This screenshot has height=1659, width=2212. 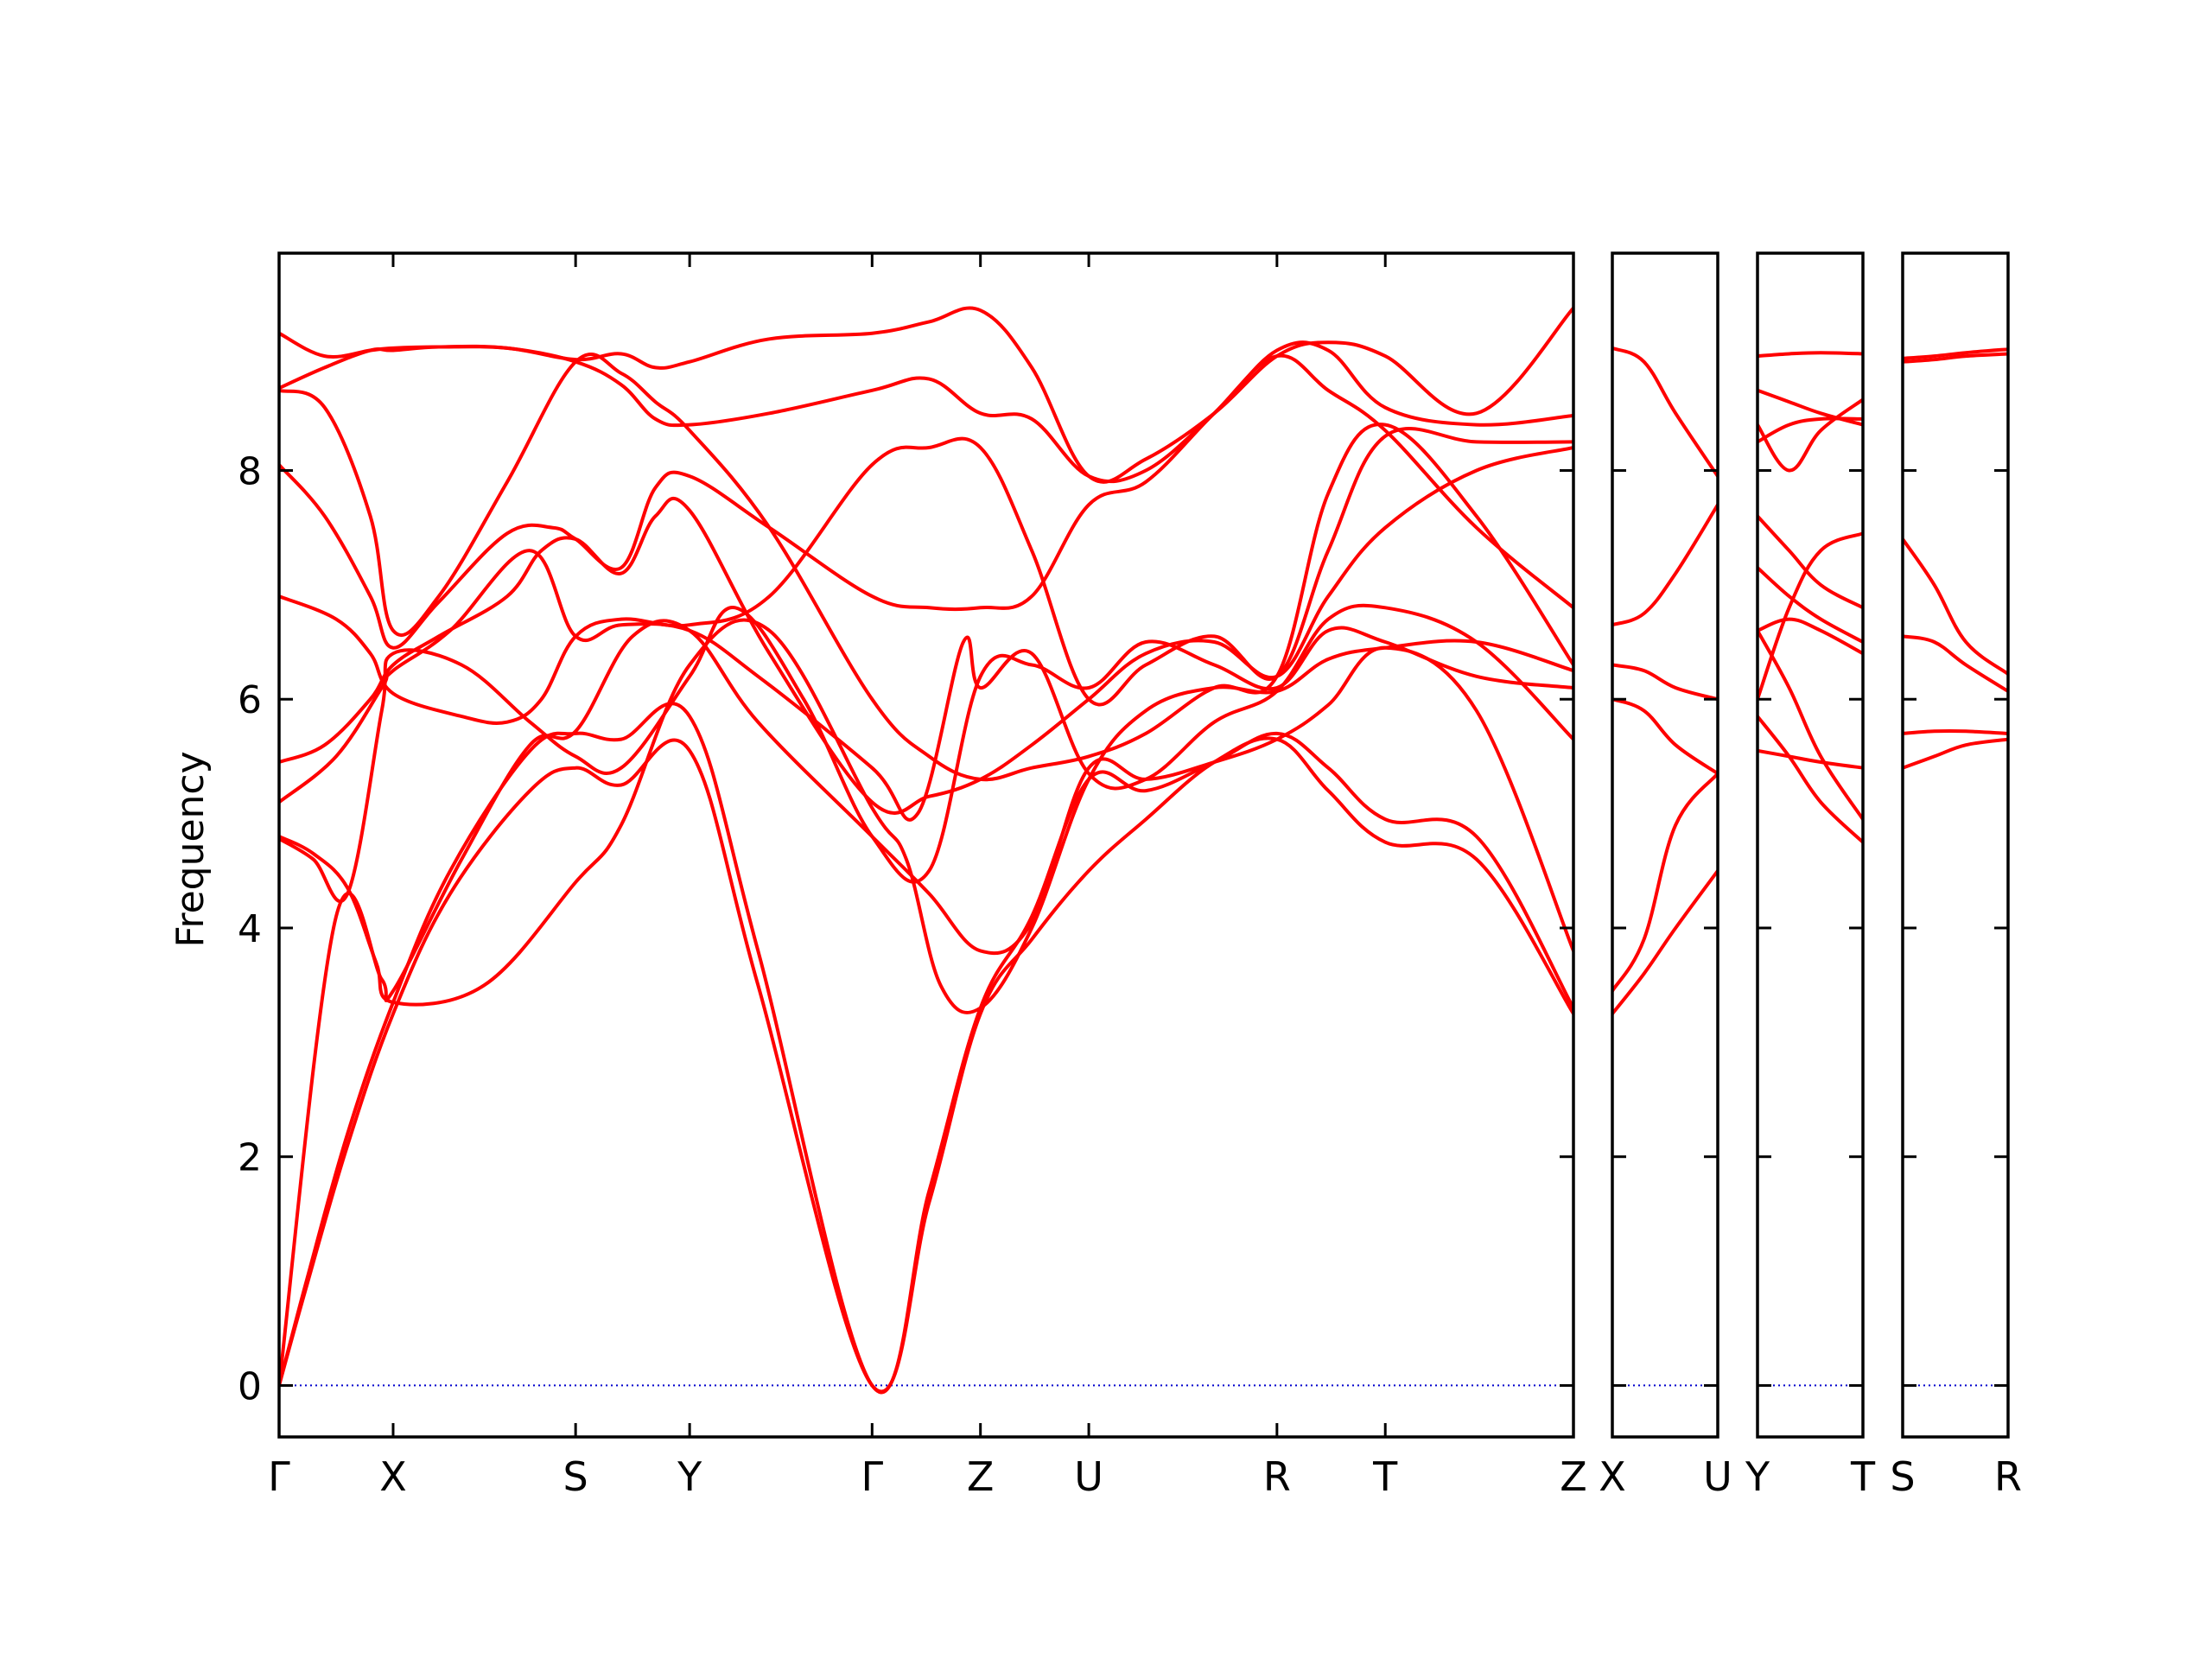 I want to click on y-tick-label: 6, so click(x=250, y=700).